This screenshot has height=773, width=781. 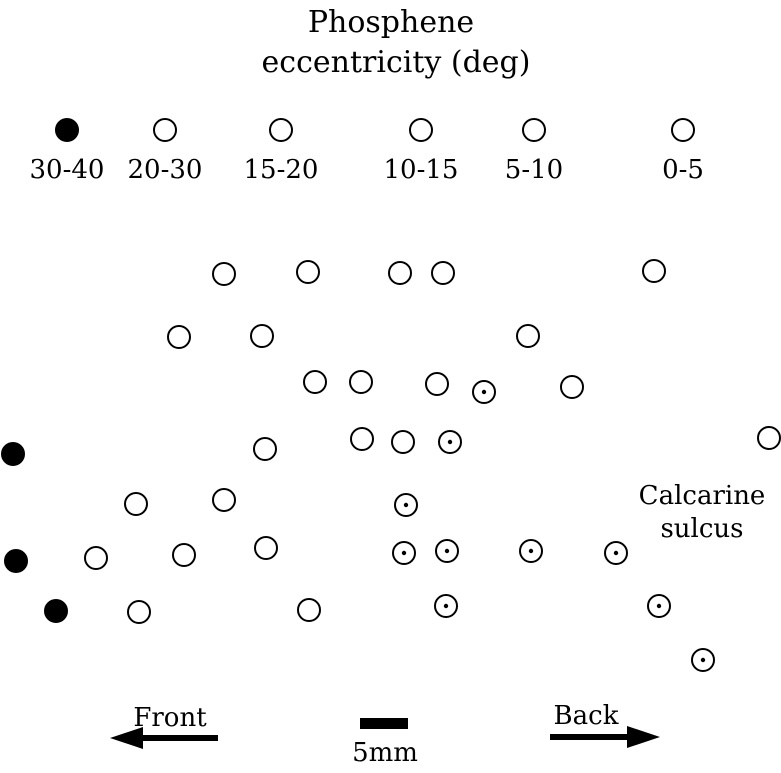 What do you see at coordinates (702, 496) in the screenshot?
I see `sulcus-label-line-1: Calcarine` at bounding box center [702, 496].